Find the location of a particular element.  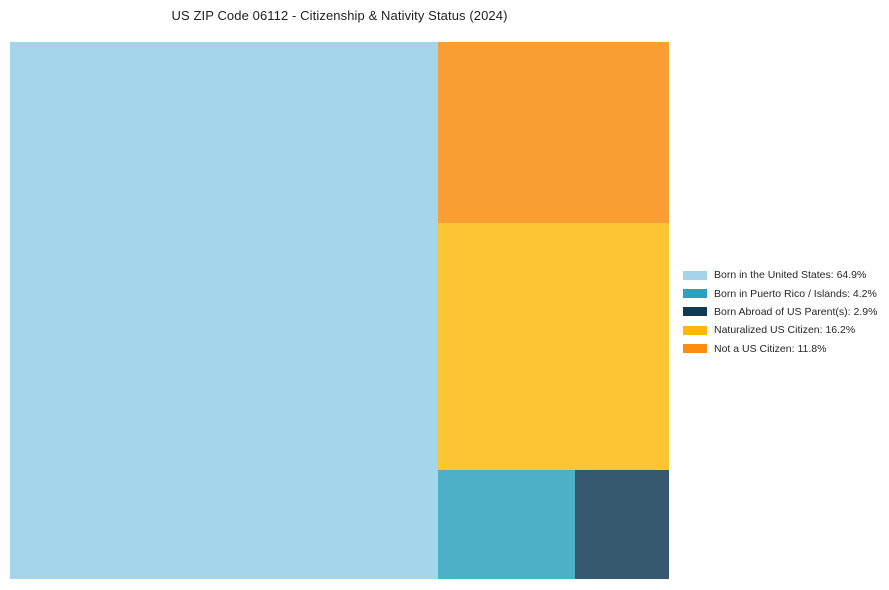

treemap-rect-born-in-puerto-rico-islands is located at coordinates (506, 524).